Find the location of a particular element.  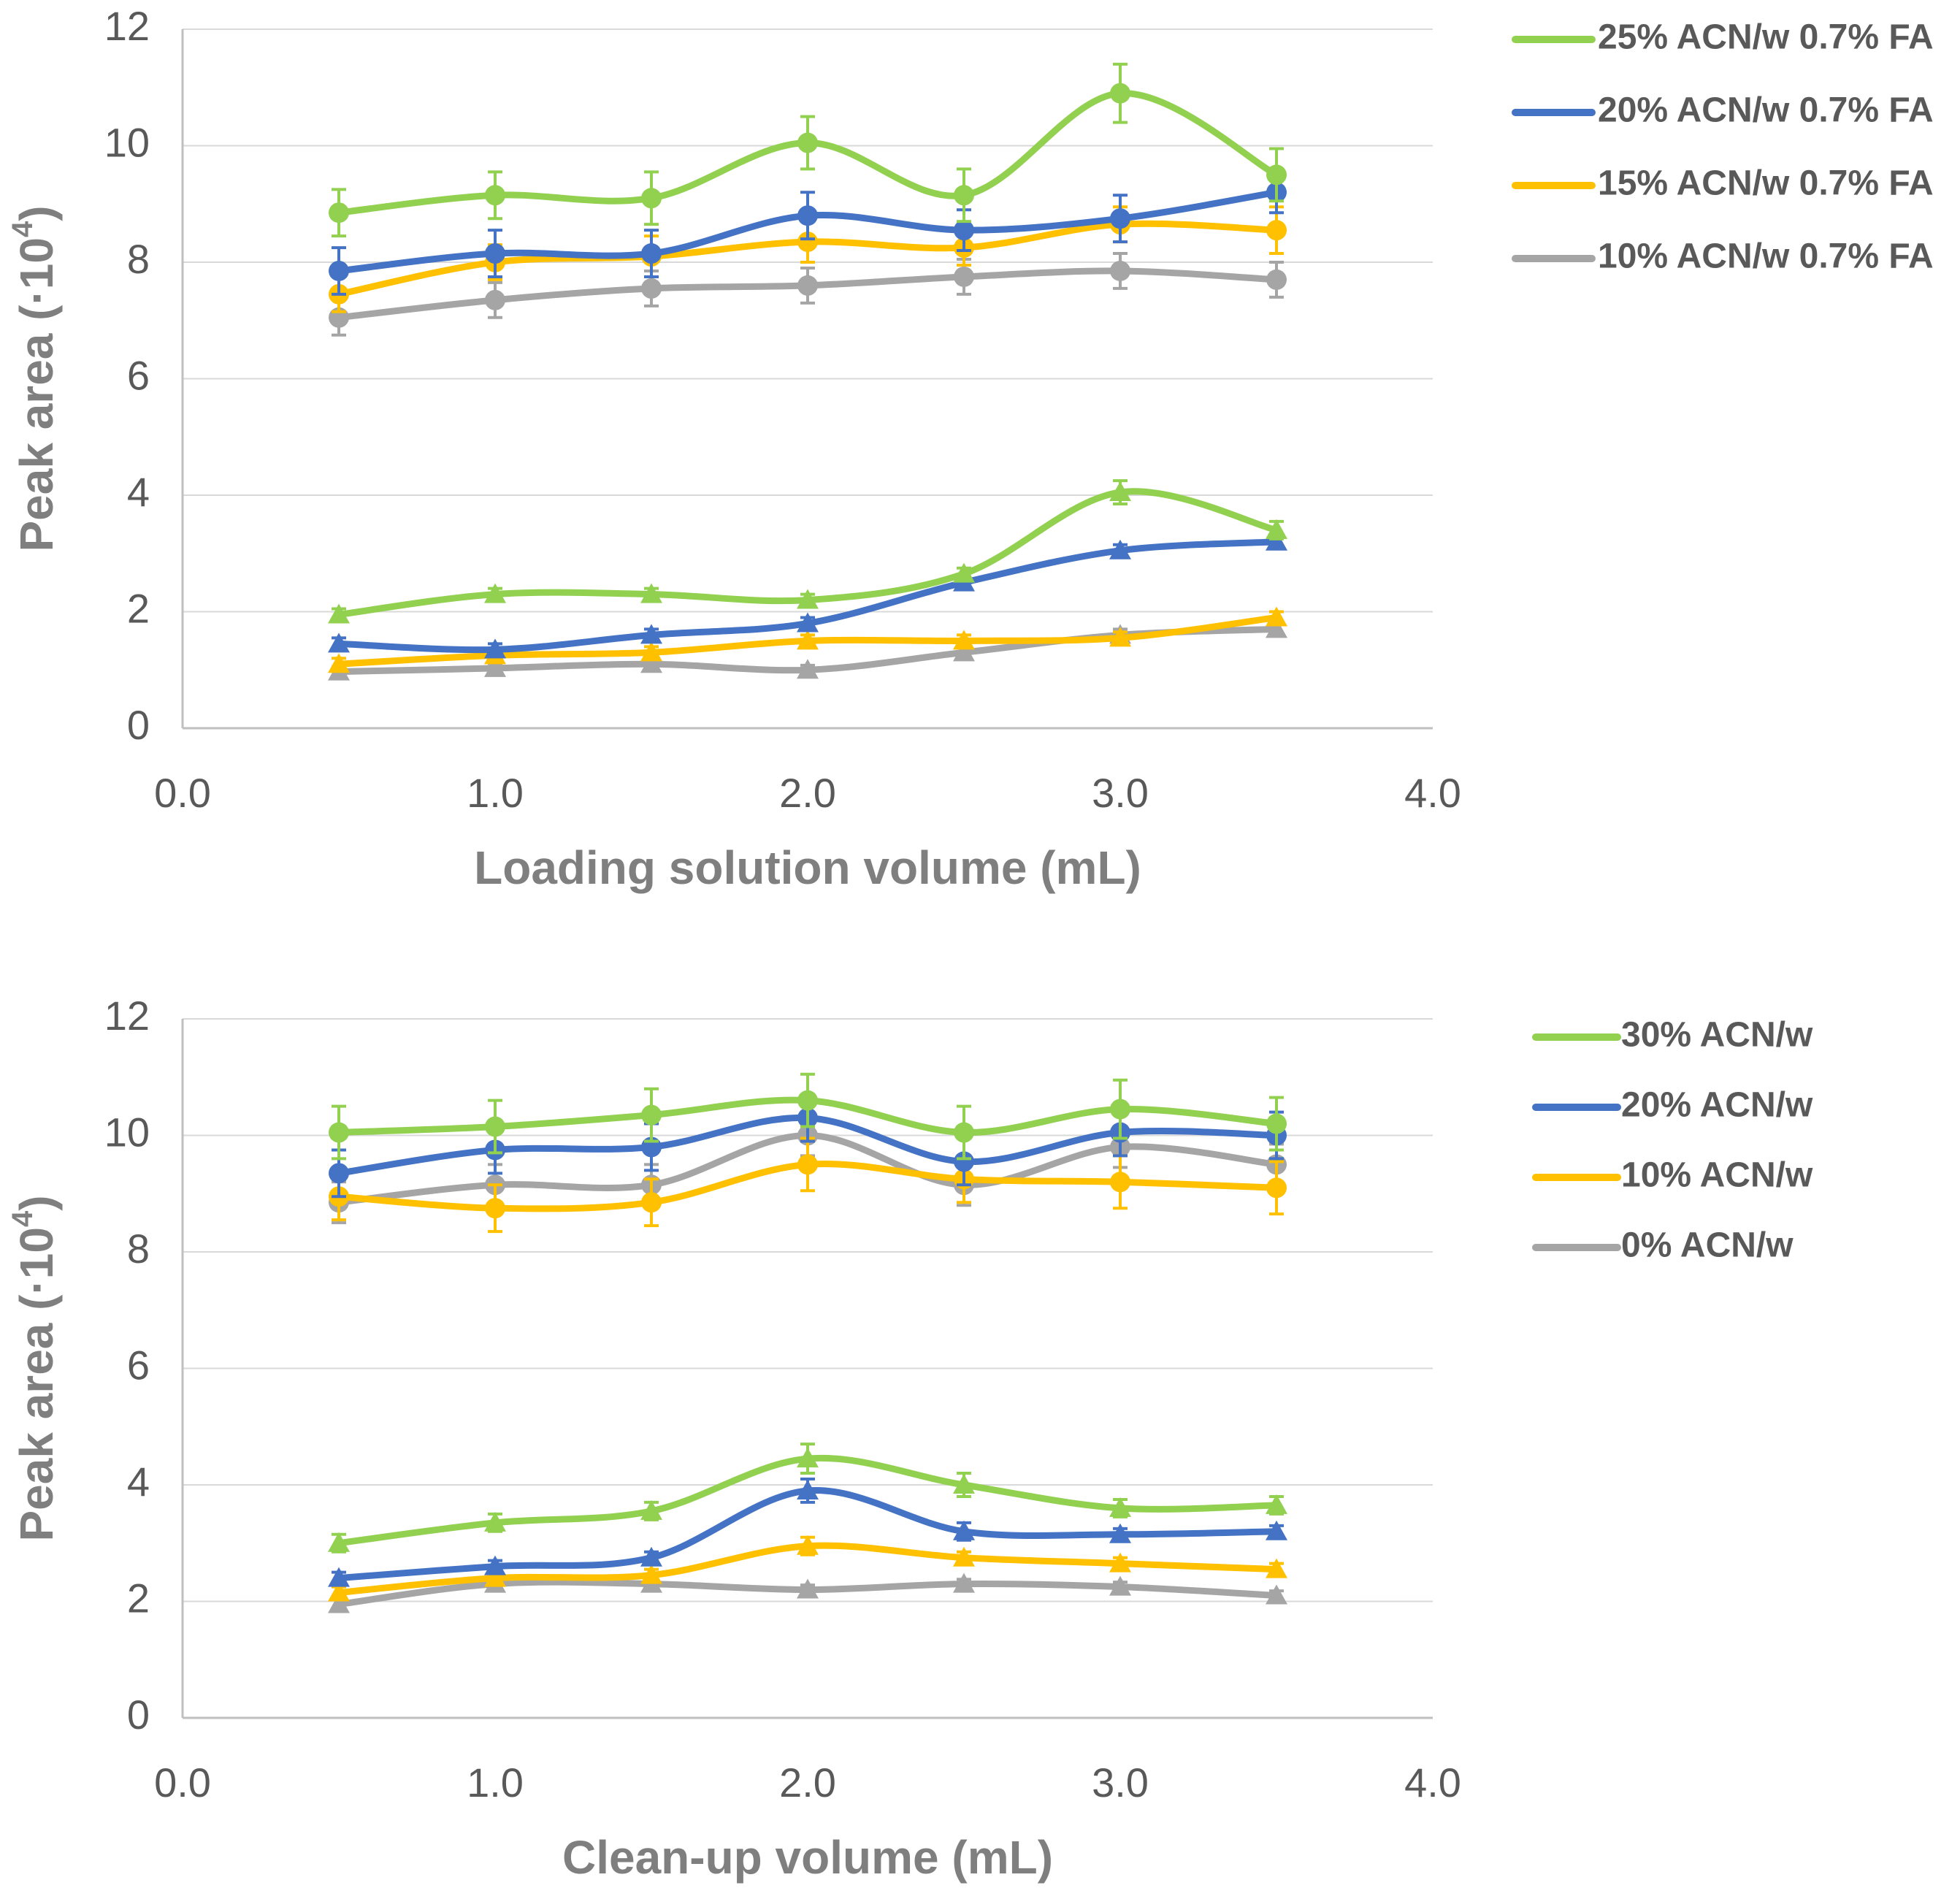

x-tick-label: 4.0 is located at coordinates (1432, 1782).